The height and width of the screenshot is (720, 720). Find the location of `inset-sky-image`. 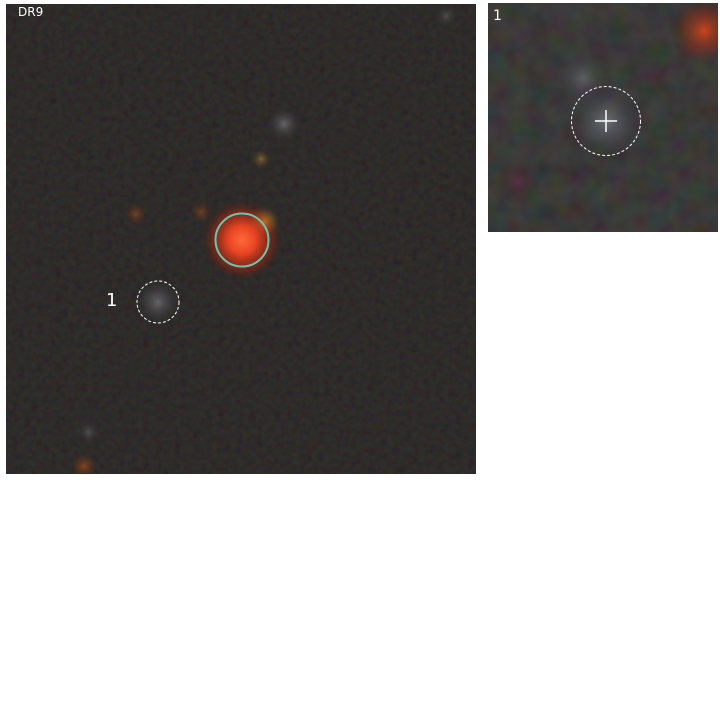

inset-sky-image is located at coordinates (603, 117).